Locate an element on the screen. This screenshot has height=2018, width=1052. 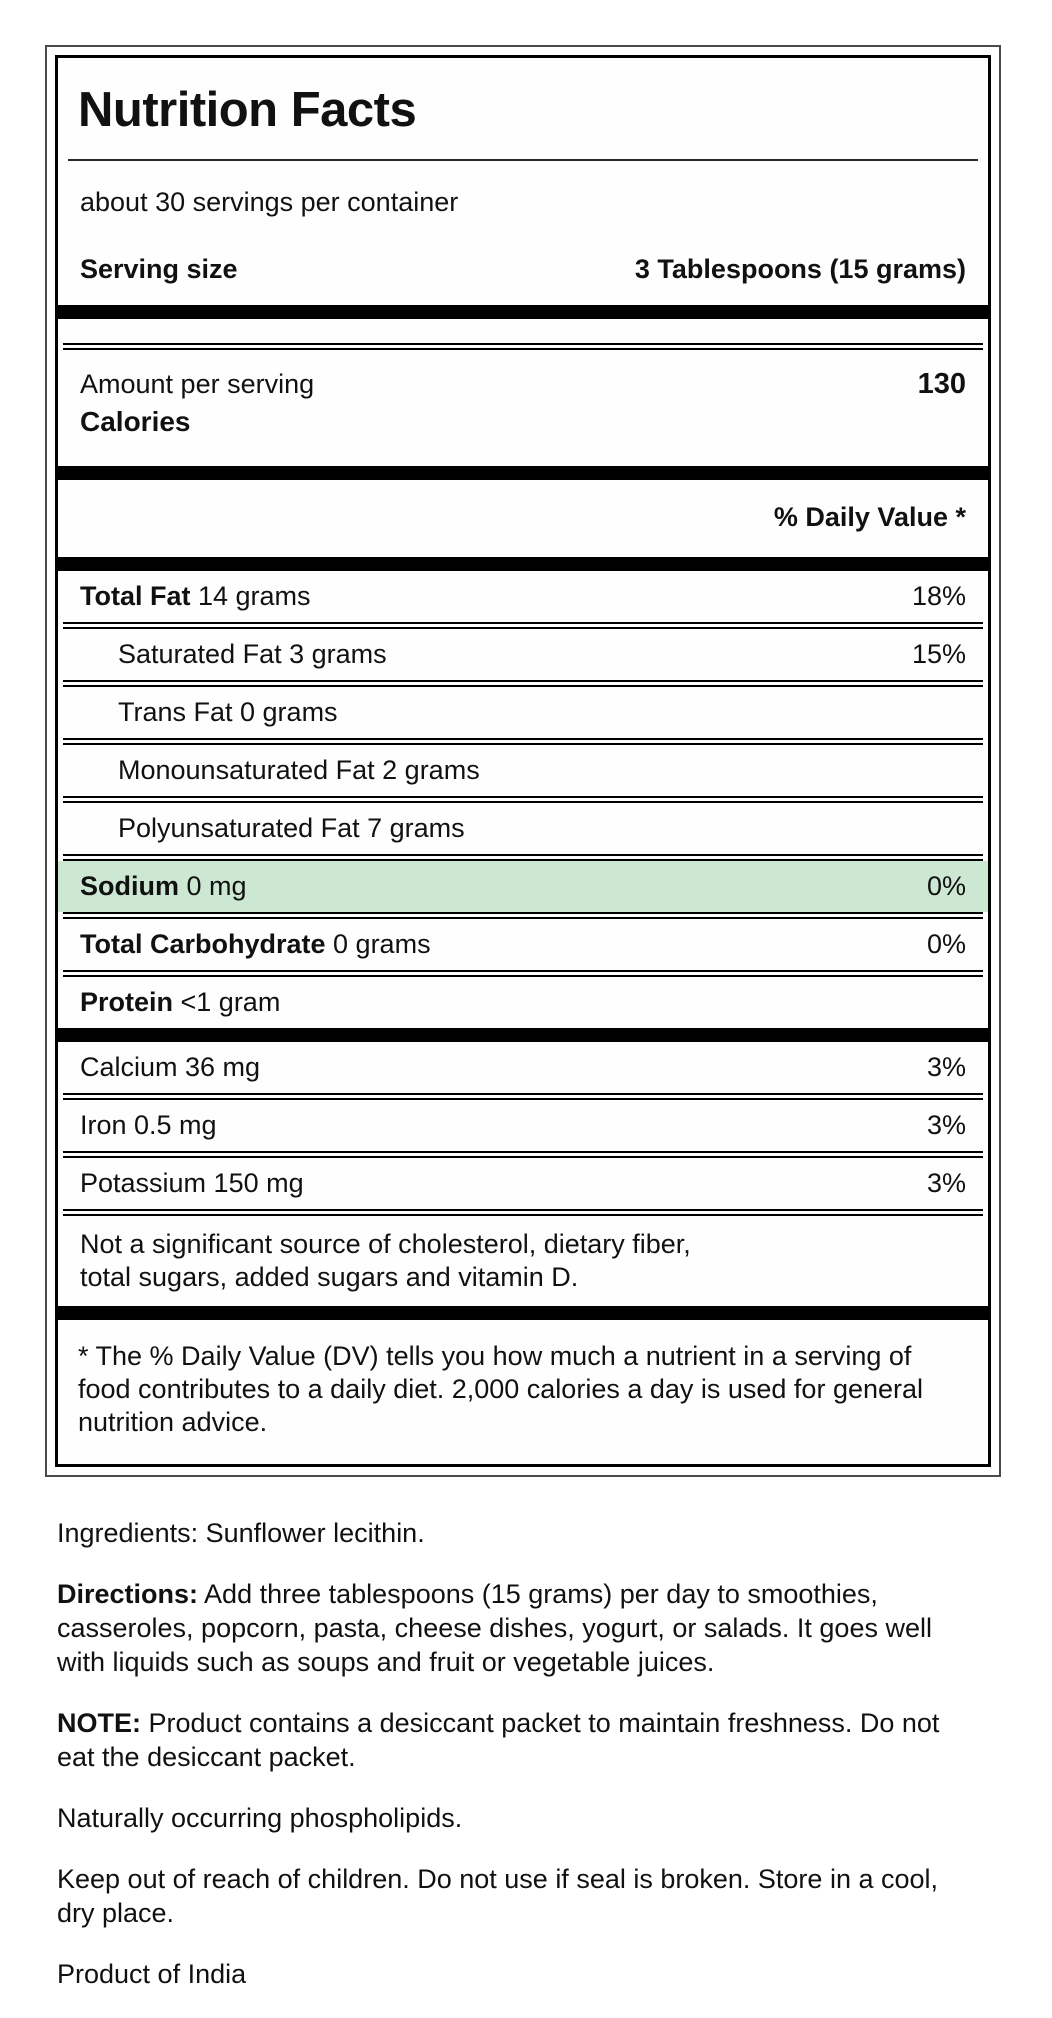
nutrient-row: Polyunsaturated Fat 7 grams is located at coordinates (523, 828).